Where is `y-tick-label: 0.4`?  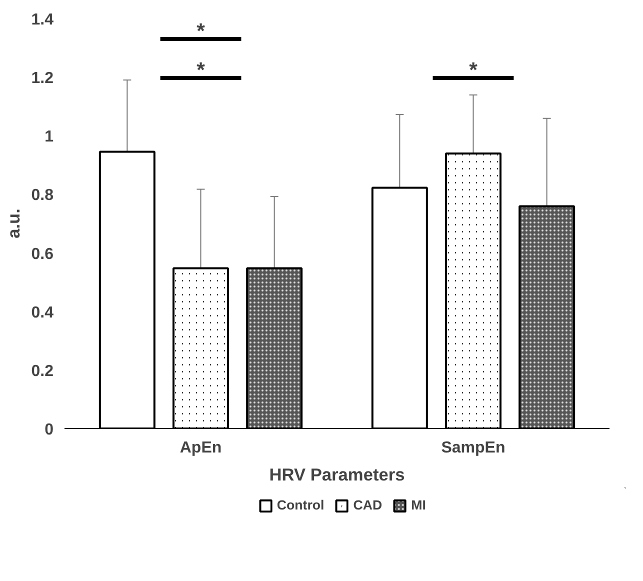
y-tick-label: 0.4 is located at coordinates (42, 313).